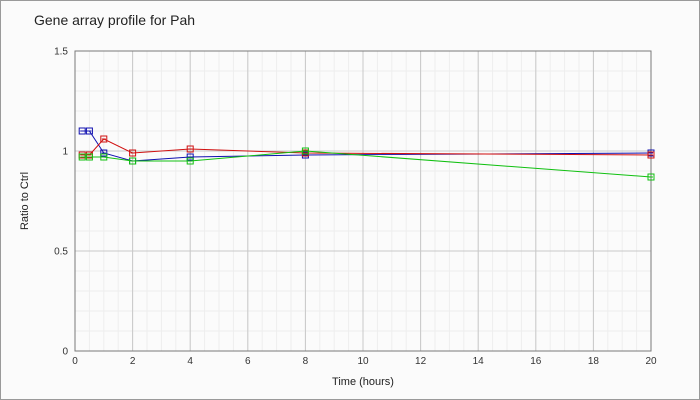 The width and height of the screenshot is (700, 400). What do you see at coordinates (133, 361) in the screenshot?
I see `x-tick-label: 2` at bounding box center [133, 361].